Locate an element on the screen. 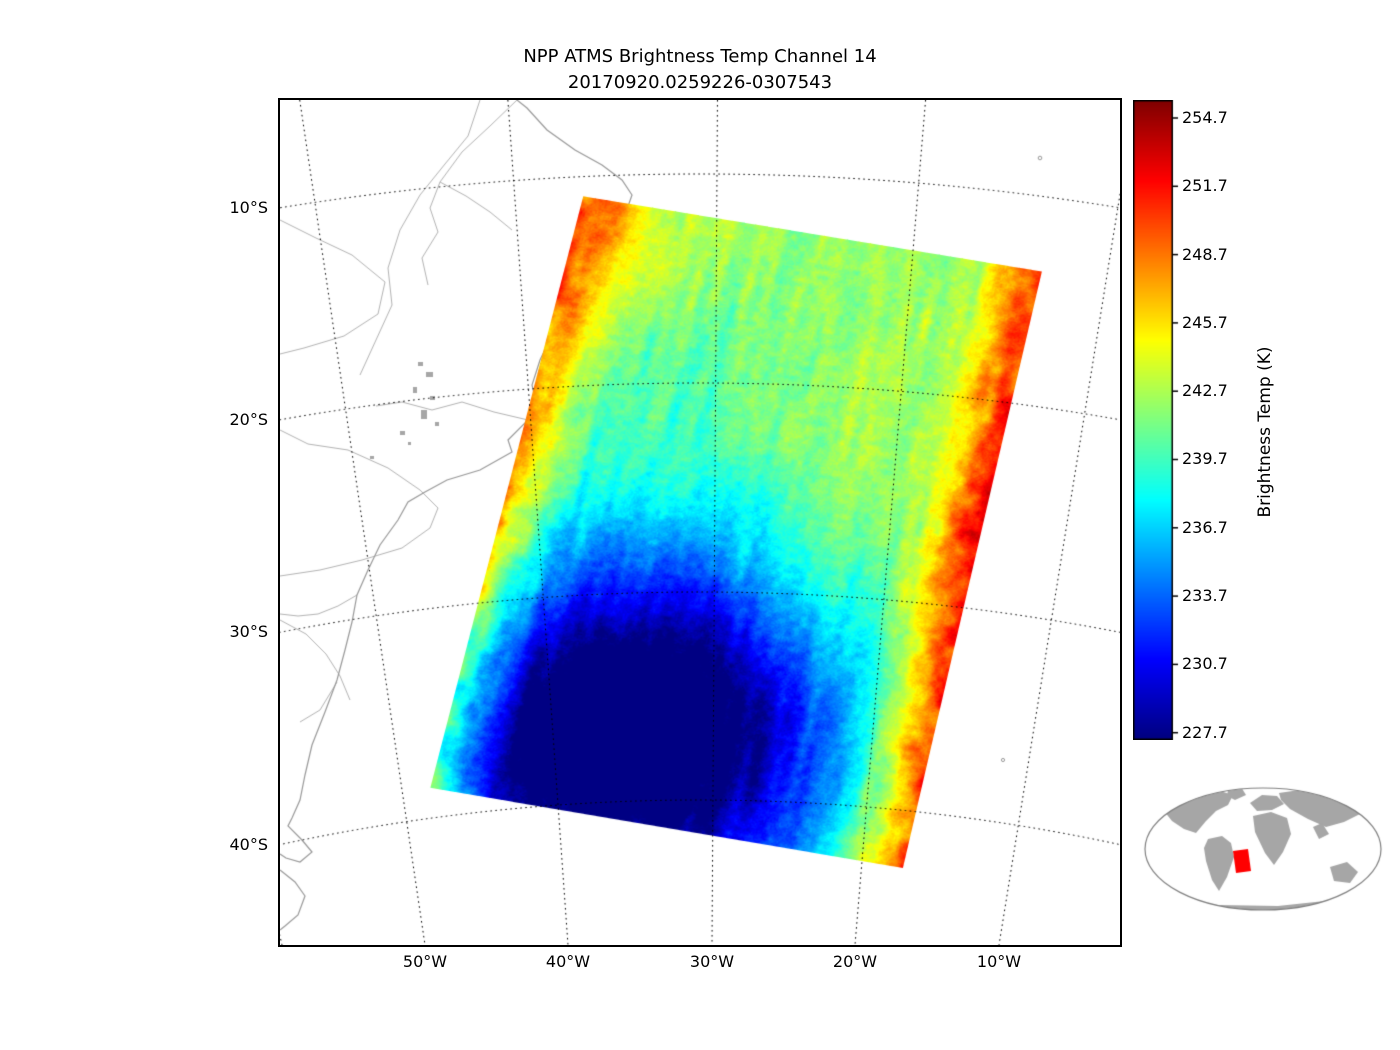 This screenshot has height=1050, width=1400. colorbar-tick-label-9: 227.7 is located at coordinates (1205, 732).